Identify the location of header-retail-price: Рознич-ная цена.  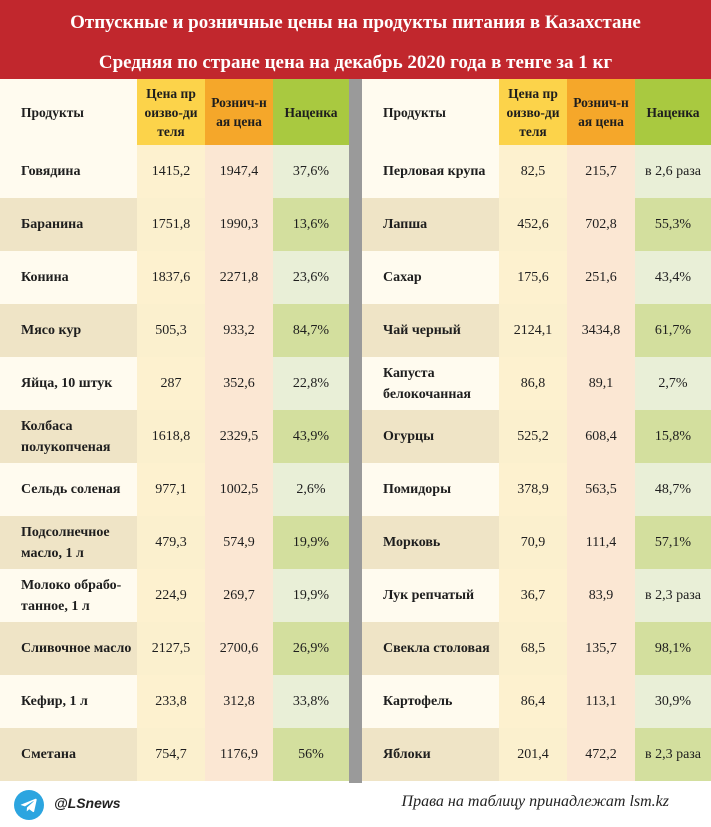
(601, 112).